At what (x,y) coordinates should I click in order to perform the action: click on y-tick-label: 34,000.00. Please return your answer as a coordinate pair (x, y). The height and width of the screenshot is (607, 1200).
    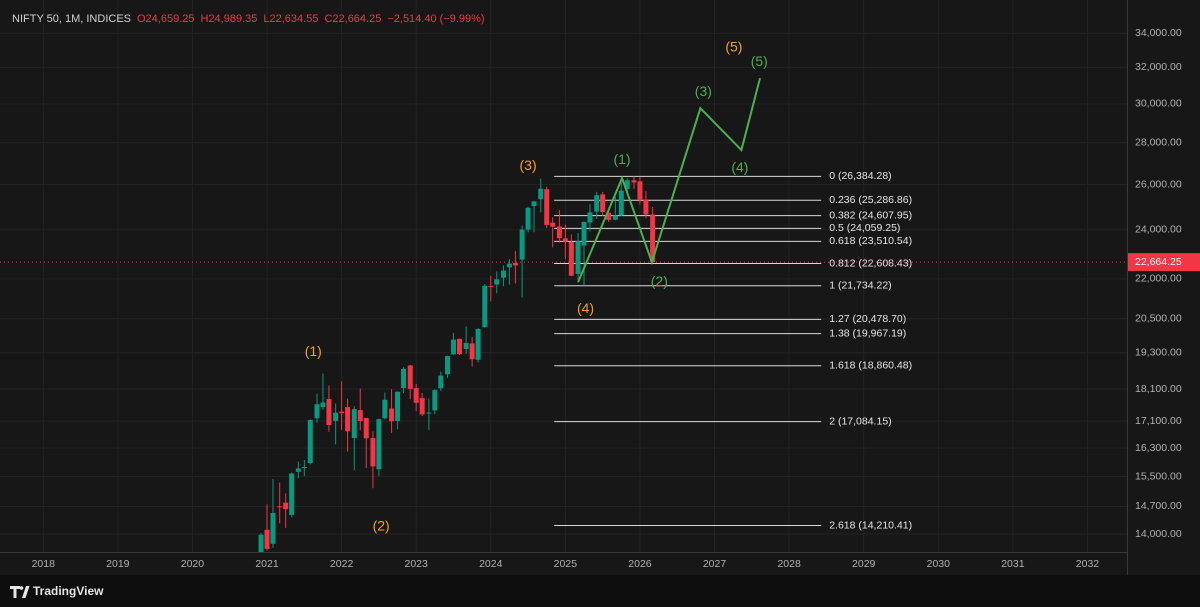
    Looking at the image, I should click on (1158, 33).